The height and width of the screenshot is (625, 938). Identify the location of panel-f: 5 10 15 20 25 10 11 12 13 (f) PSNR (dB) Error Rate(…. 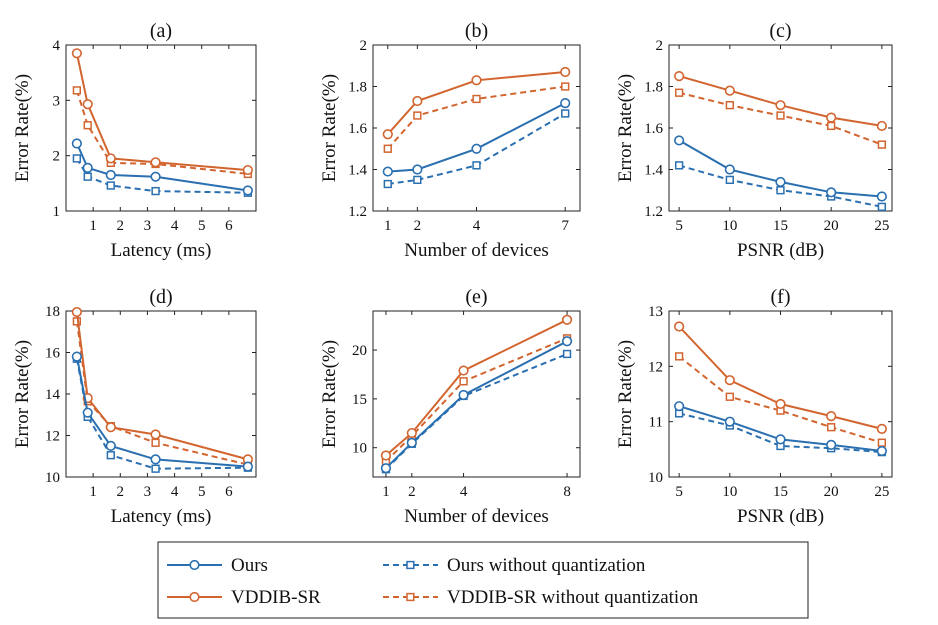
(754, 406).